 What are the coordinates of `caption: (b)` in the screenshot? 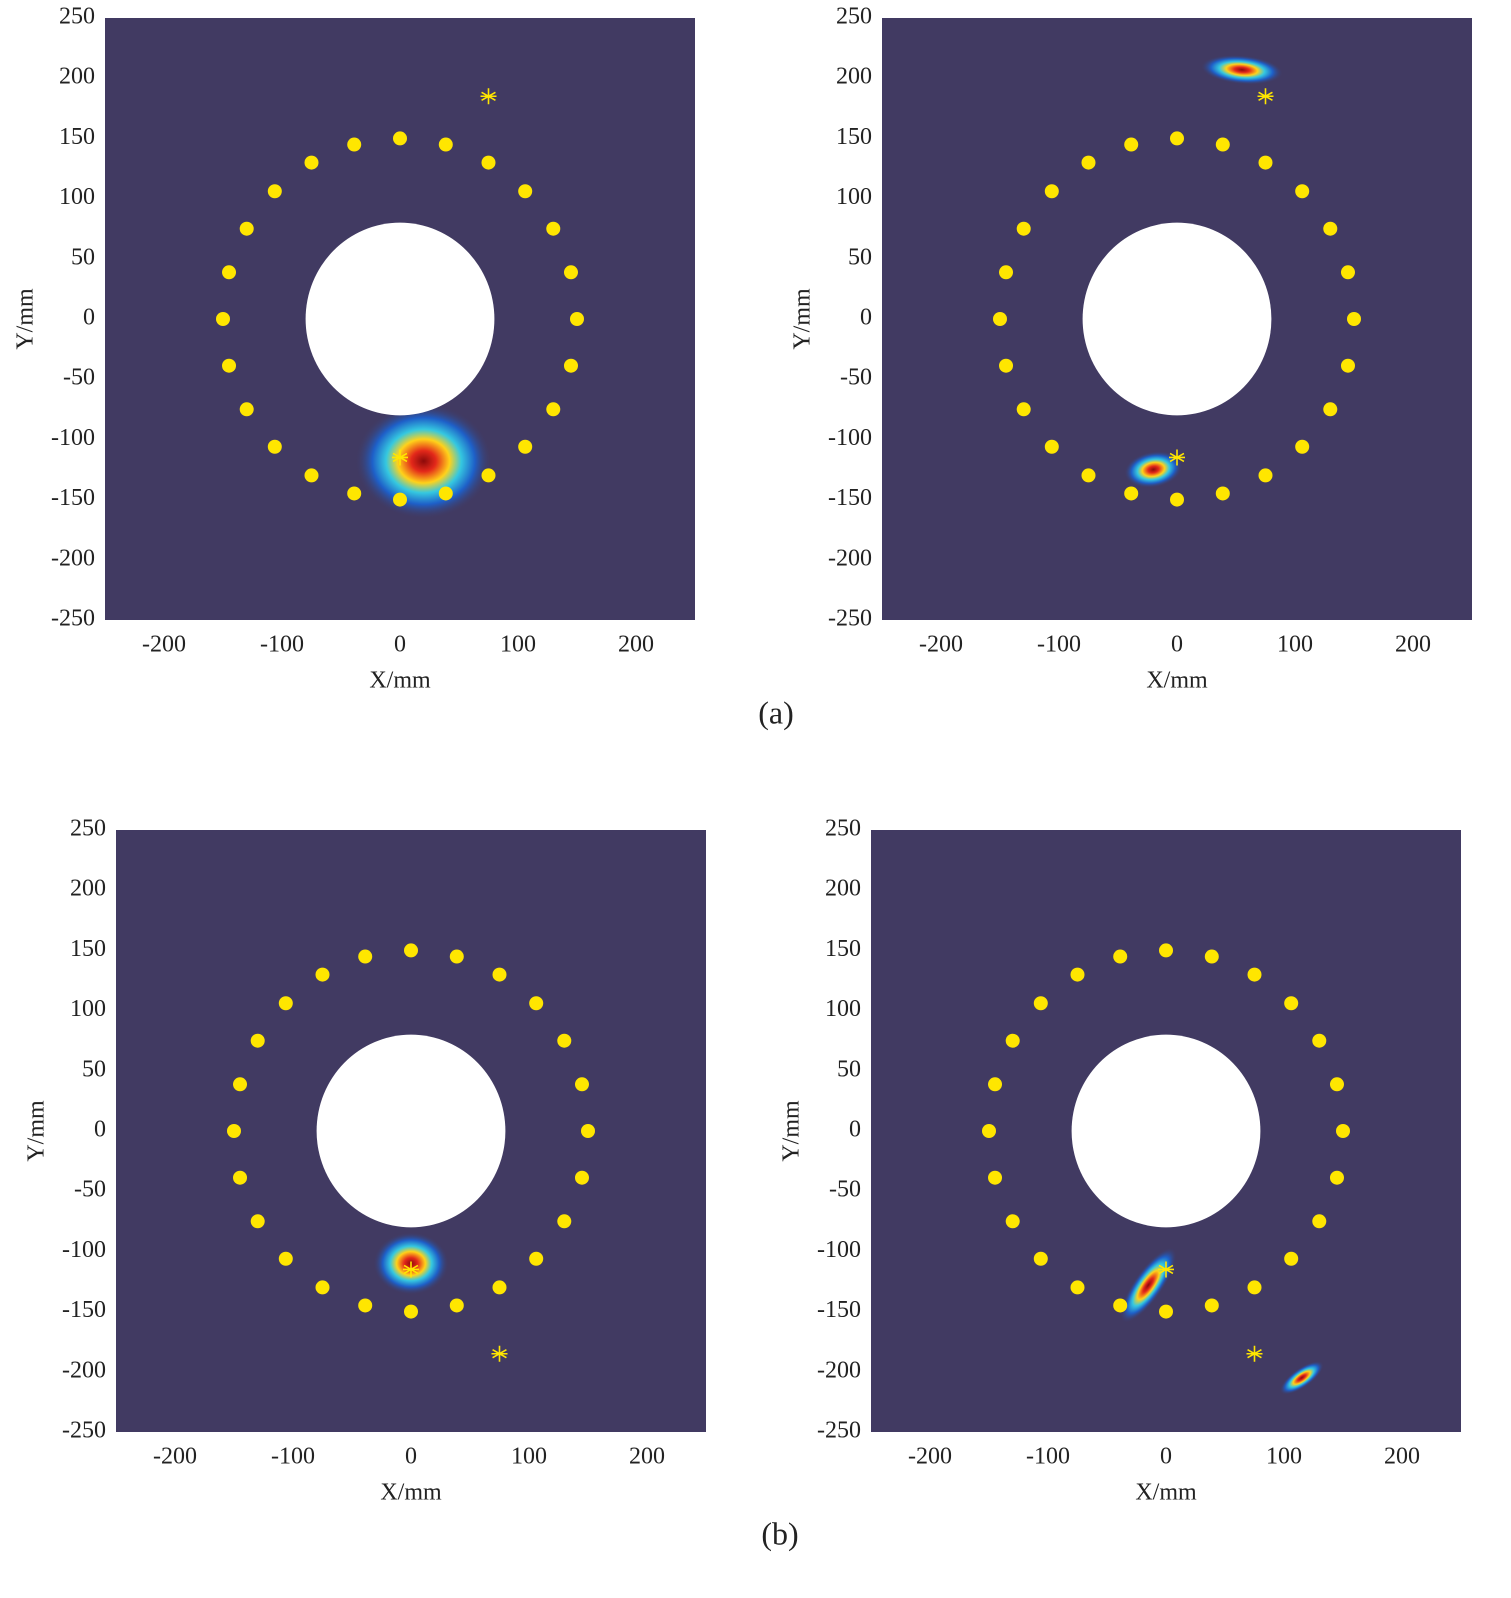 It's located at (779, 1533).